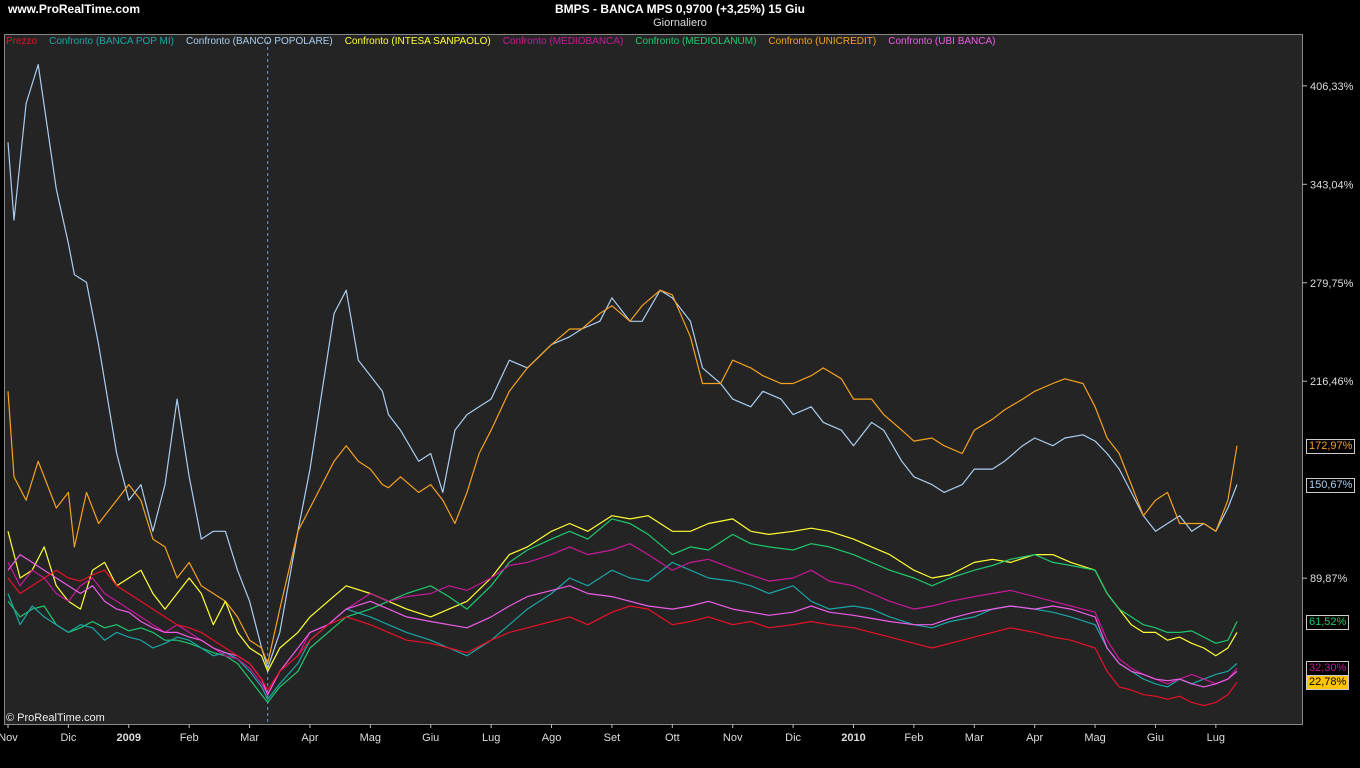 The height and width of the screenshot is (768, 1360). I want to click on last-value-tag: 61,52%, so click(1328, 622).